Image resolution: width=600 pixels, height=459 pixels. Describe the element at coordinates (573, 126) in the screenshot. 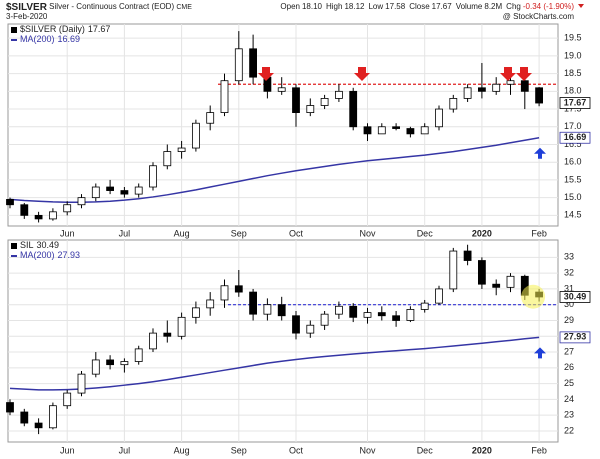

I see `y-tick-label: 17.0` at that location.